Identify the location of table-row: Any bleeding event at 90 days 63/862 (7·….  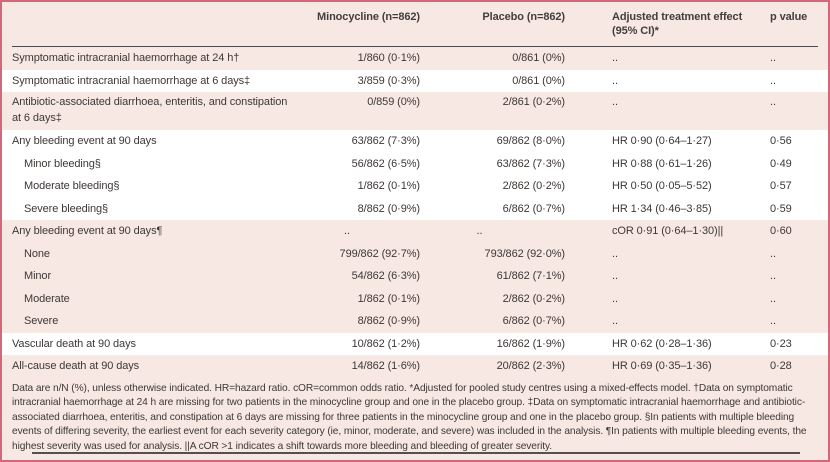
(415, 141).